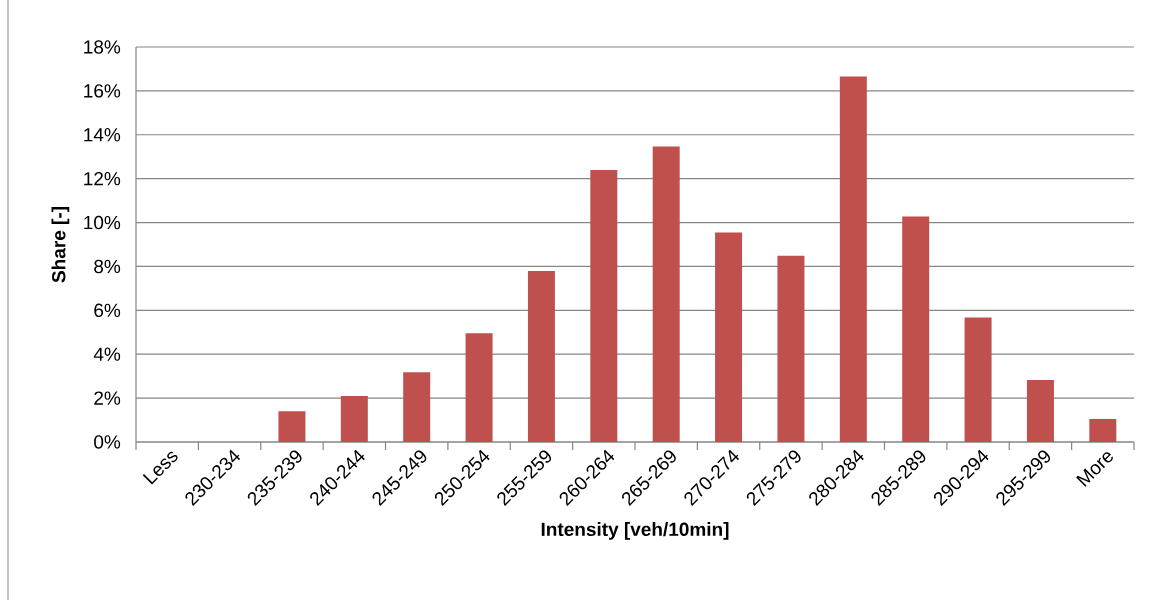 This screenshot has width=1160, height=602. I want to click on y-tick-label: 2%, so click(107, 398).